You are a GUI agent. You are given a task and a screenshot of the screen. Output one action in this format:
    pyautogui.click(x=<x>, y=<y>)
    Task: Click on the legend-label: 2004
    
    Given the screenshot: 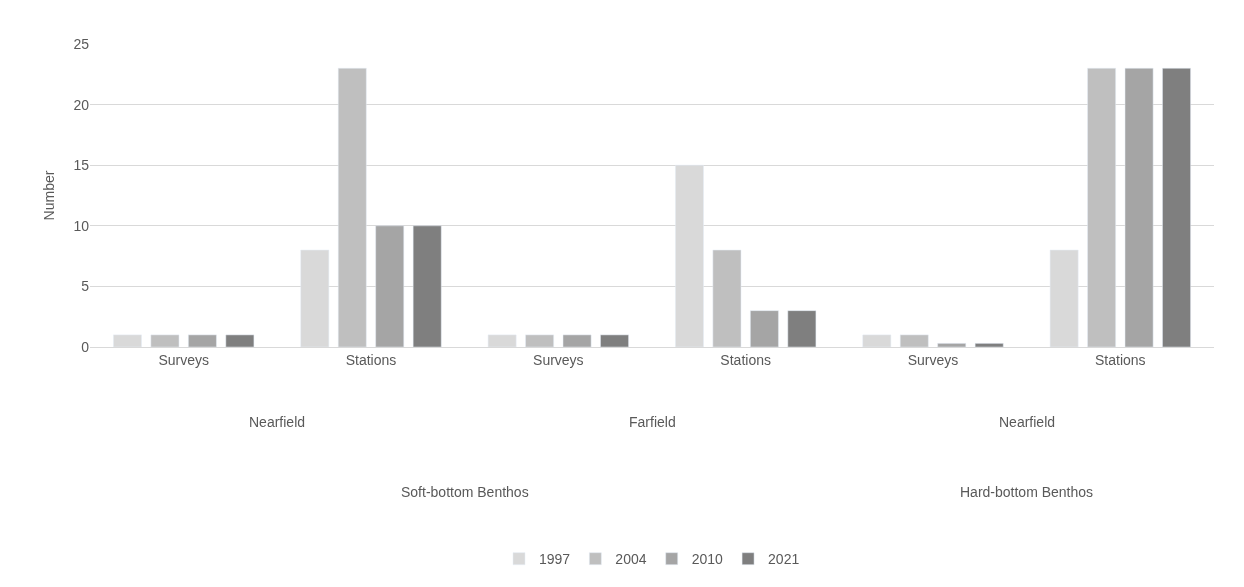 What is the action you would take?
    pyautogui.click(x=631, y=559)
    